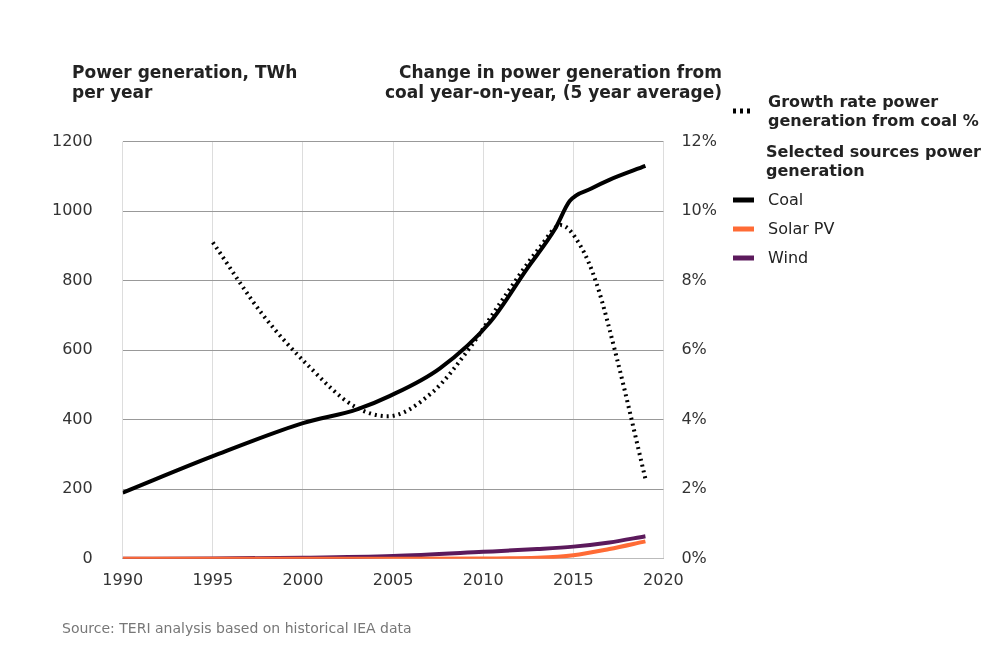 The image size is (1005, 667). Describe the element at coordinates (72, 210) in the screenshot. I see `y-tick-label: 1000` at that location.